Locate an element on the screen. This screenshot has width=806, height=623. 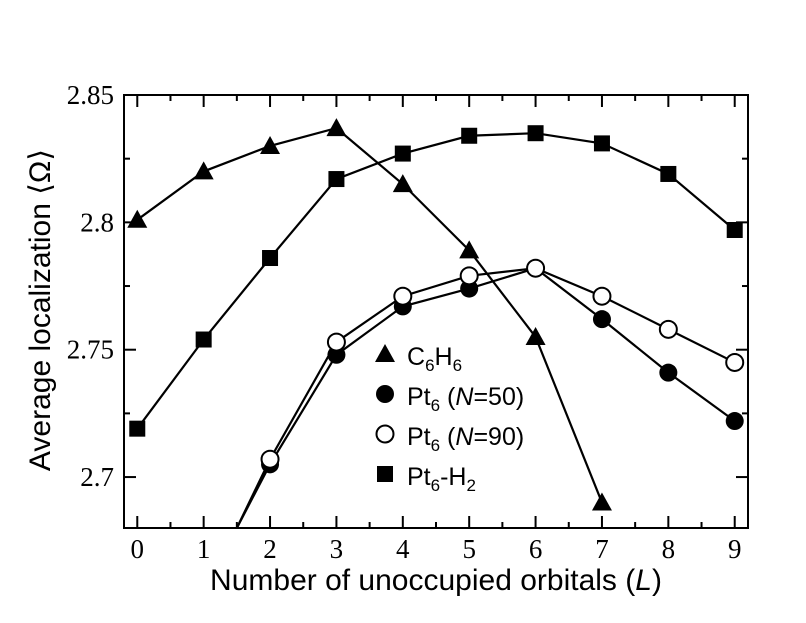
x-tick-label: 6 is located at coordinates (536, 549).